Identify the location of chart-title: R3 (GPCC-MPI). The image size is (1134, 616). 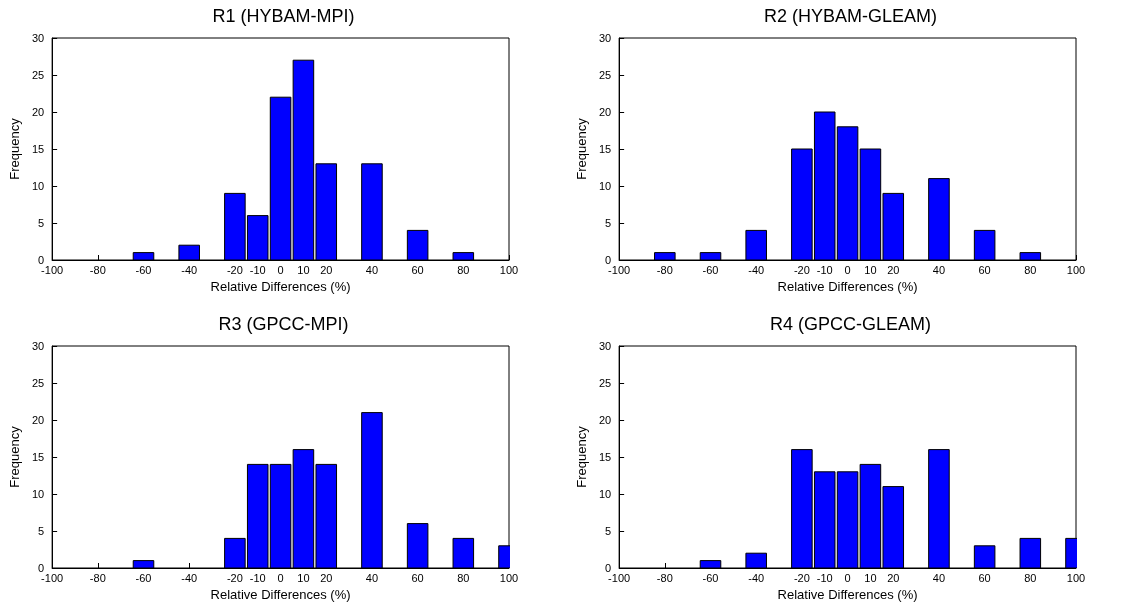
(283, 324).